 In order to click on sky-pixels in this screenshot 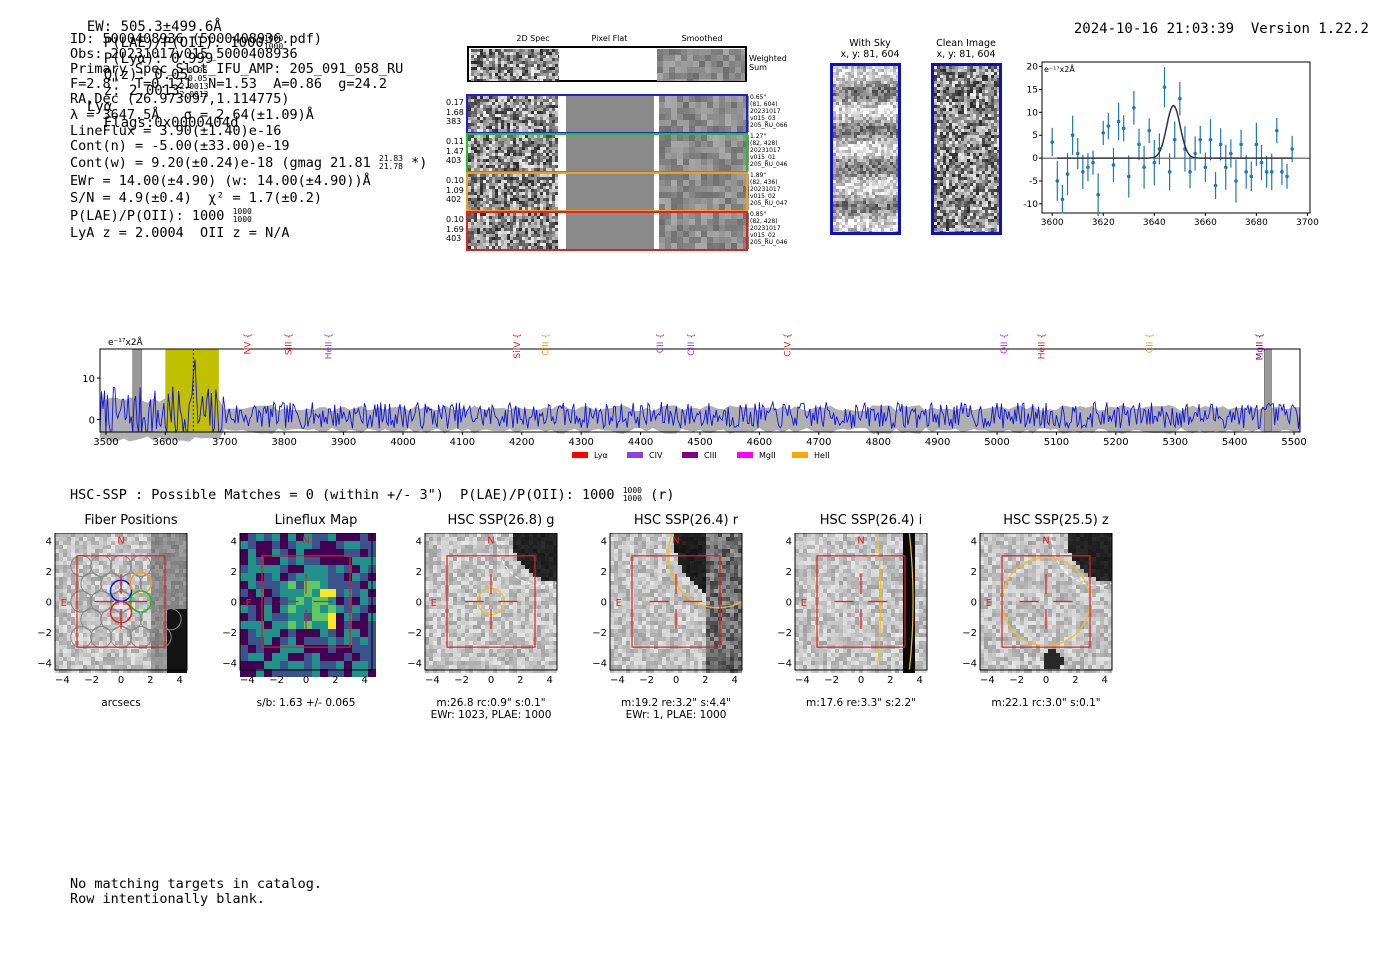, I will do `click(865, 149)`.